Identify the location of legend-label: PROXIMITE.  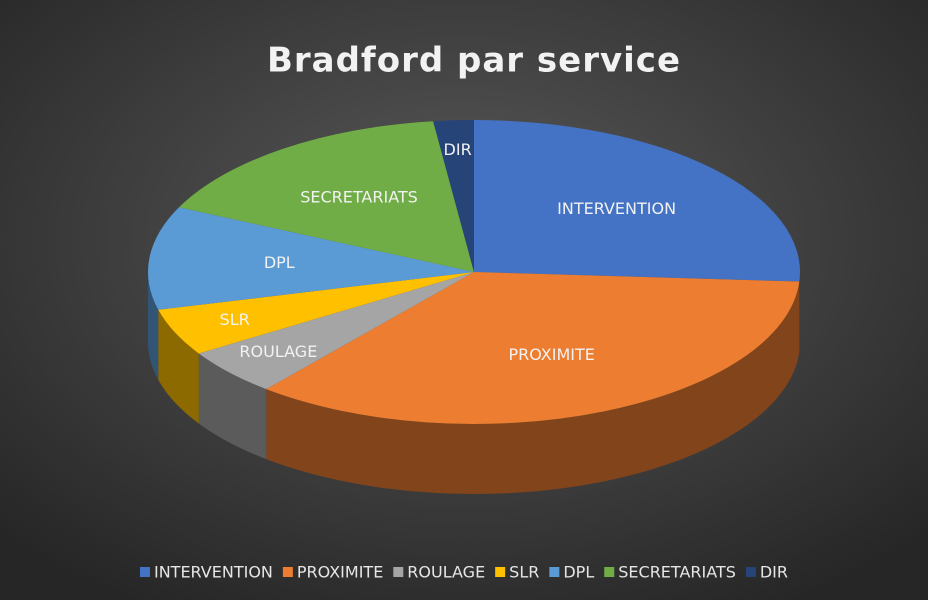
(340, 572).